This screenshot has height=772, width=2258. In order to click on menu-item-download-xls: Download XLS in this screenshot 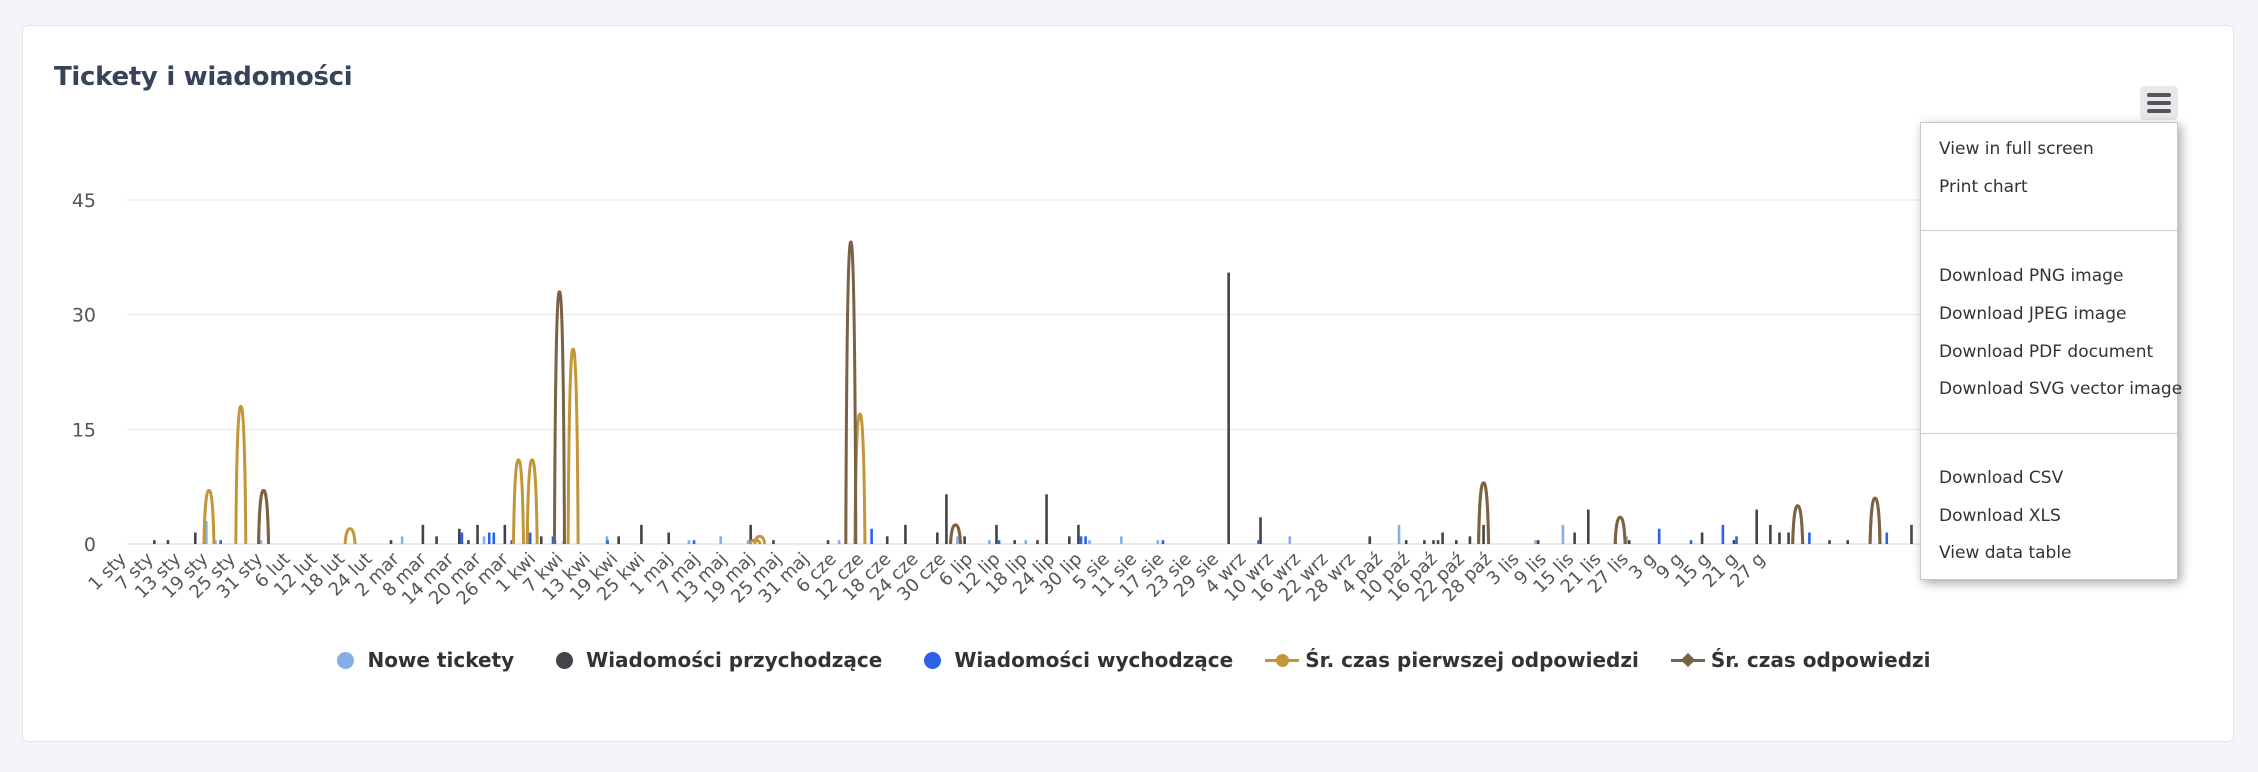, I will do `click(2000, 516)`.